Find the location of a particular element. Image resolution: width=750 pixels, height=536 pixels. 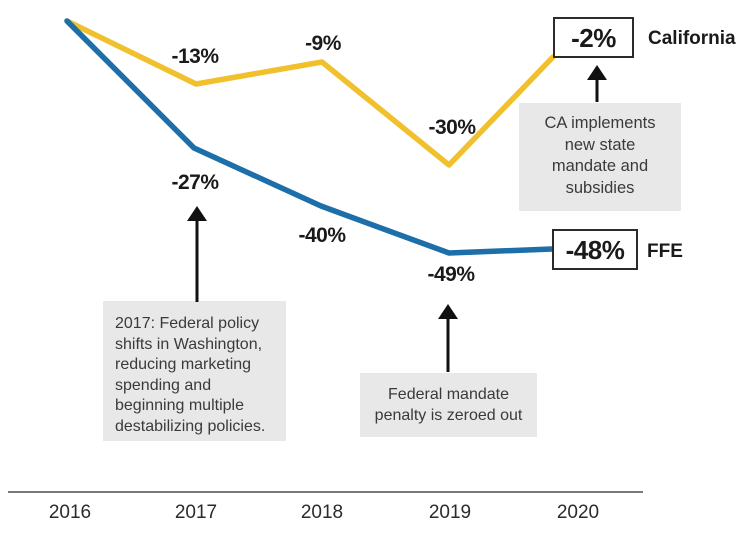

data-label-ffe-2019: -49% is located at coordinates (451, 274).